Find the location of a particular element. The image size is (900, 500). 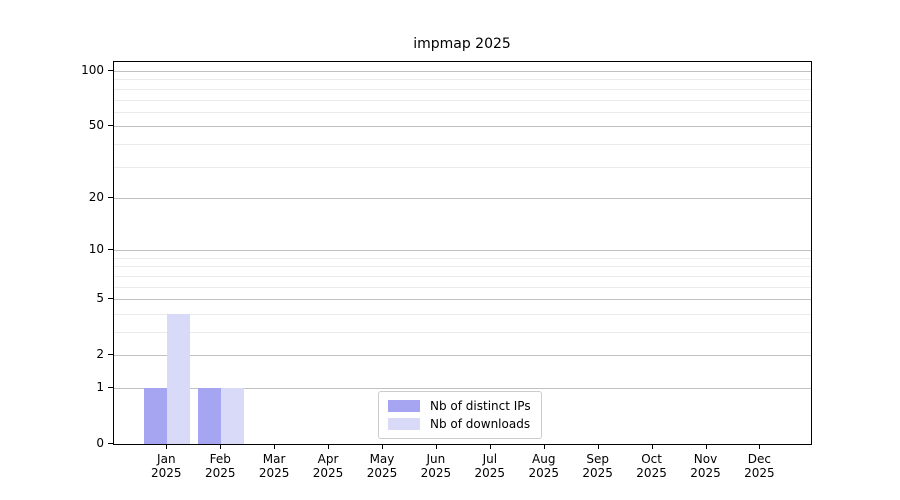

x-axis-tick-label: May 2025 is located at coordinates (382, 466).